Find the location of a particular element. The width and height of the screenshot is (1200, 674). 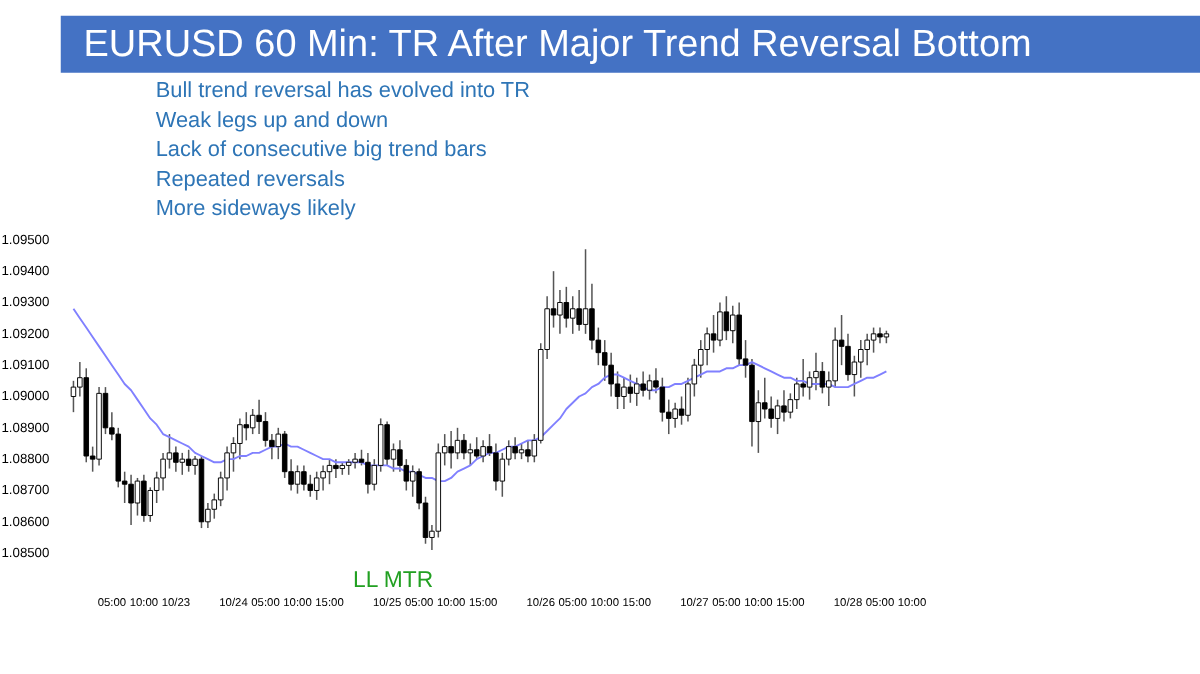

chart-title: EURUSD 60 Min: TR After Major Trend Reversal Bottom is located at coordinates (557, 44).